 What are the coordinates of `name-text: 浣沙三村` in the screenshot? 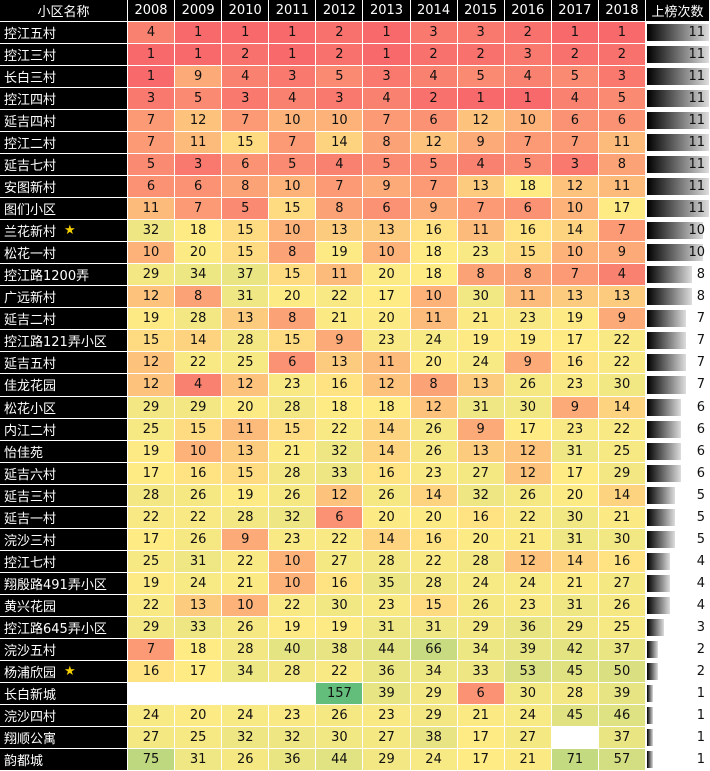 It's located at (30, 541).